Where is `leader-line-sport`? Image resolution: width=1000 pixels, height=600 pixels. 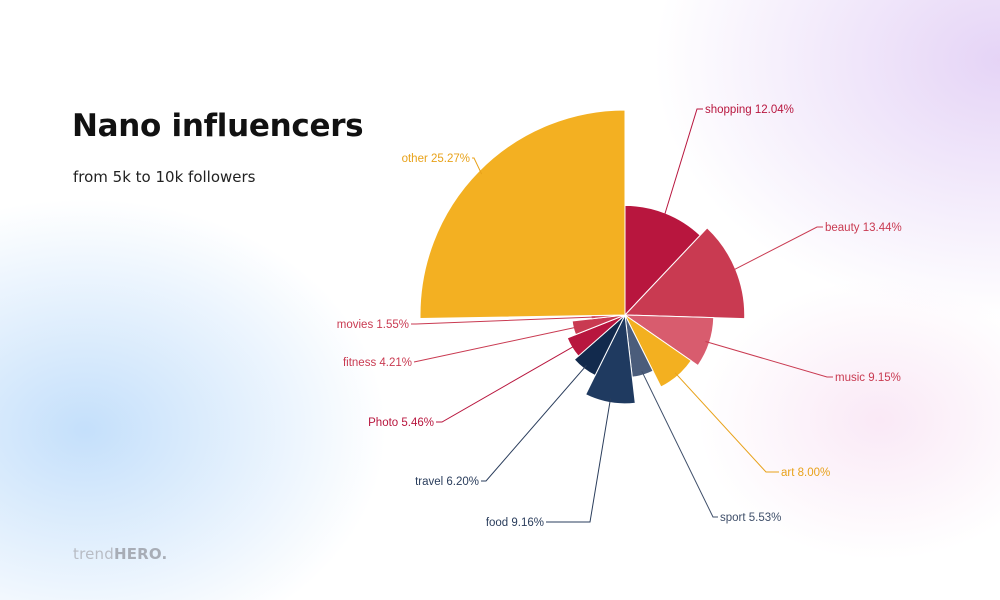
leader-line-sport is located at coordinates (679, 444).